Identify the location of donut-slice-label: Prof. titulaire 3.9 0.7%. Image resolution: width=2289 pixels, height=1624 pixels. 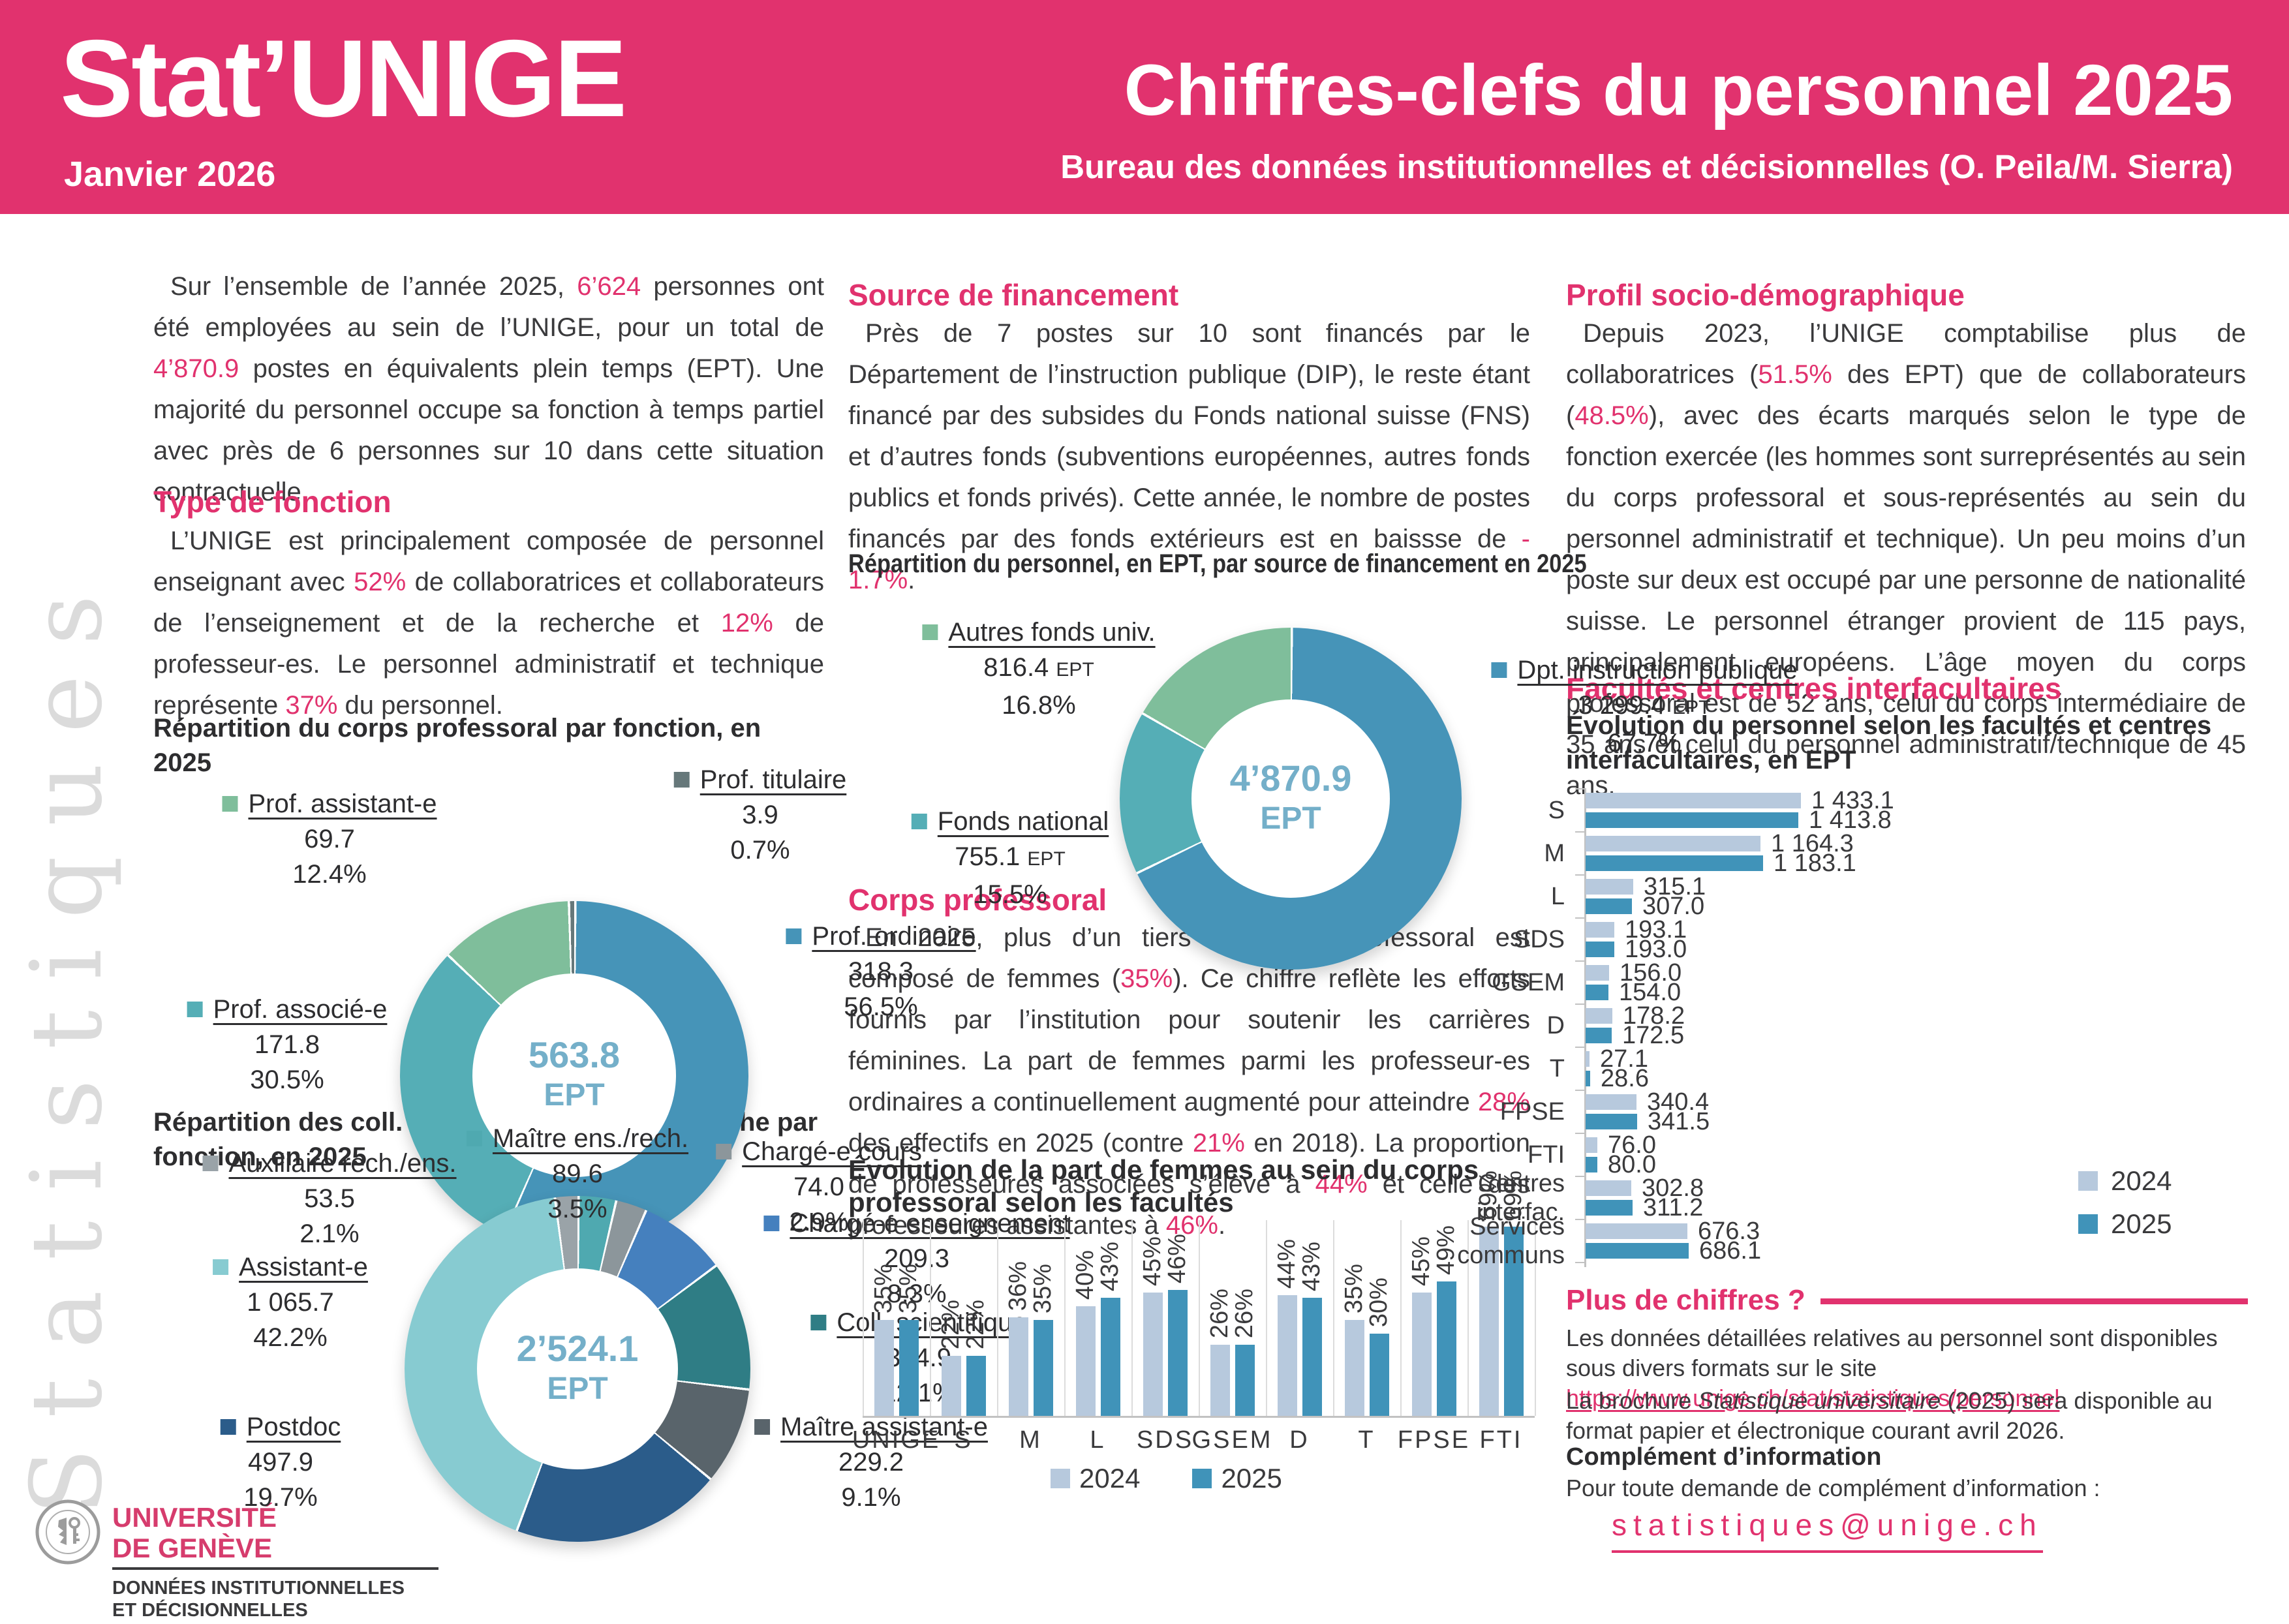
(759, 815).